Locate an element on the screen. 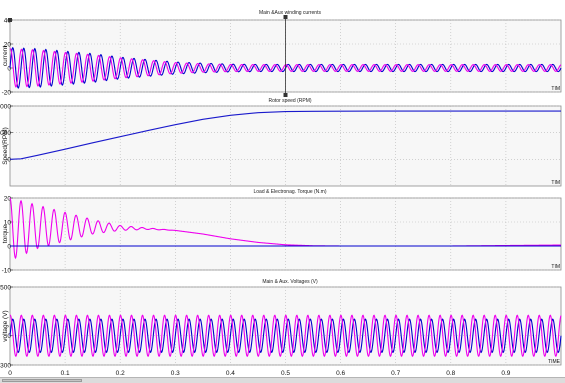 The width and height of the screenshot is (565, 383). y-axis-label: torque is located at coordinates (5, 233).